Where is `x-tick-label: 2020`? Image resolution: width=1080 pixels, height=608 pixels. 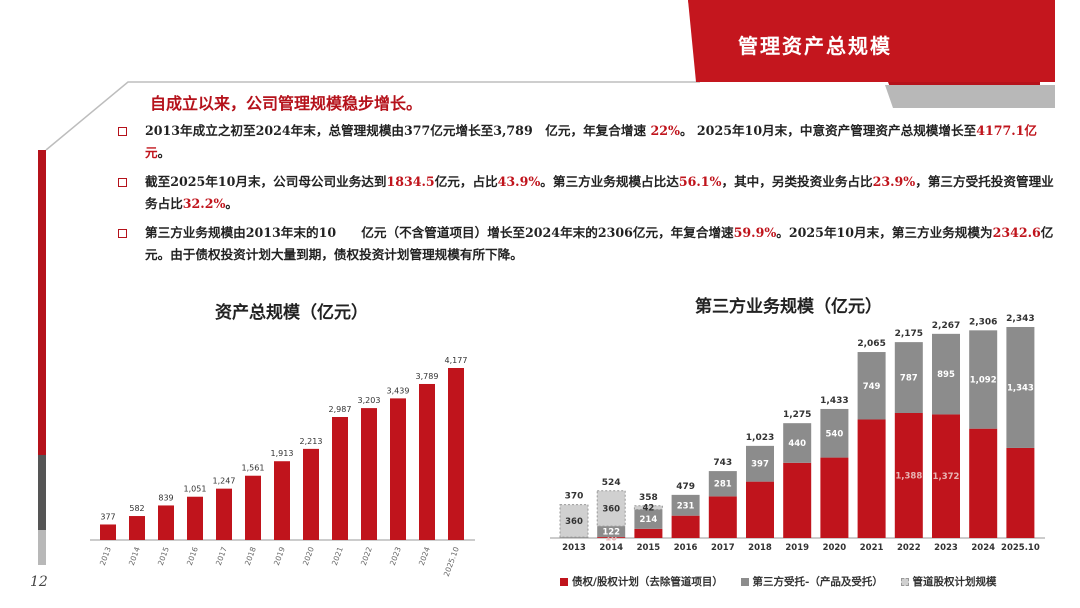
x-tick-label: 2020 is located at coordinates (835, 546).